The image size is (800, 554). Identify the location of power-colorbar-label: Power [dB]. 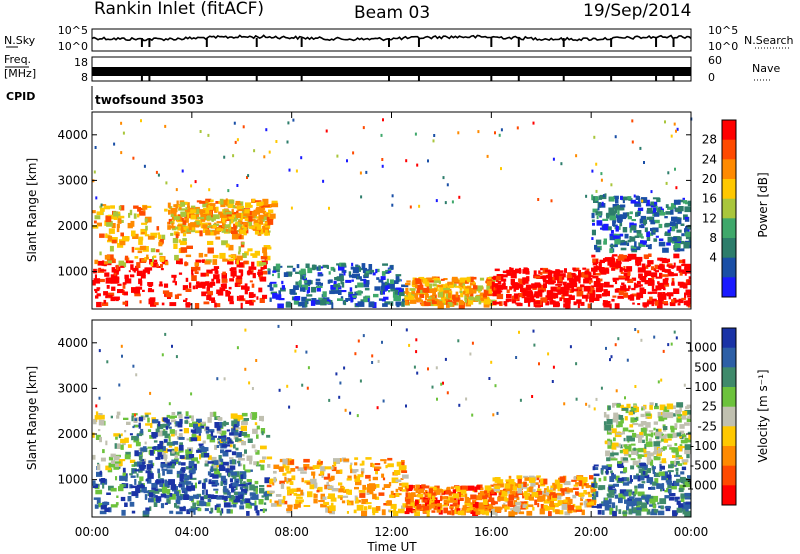
(763, 204).